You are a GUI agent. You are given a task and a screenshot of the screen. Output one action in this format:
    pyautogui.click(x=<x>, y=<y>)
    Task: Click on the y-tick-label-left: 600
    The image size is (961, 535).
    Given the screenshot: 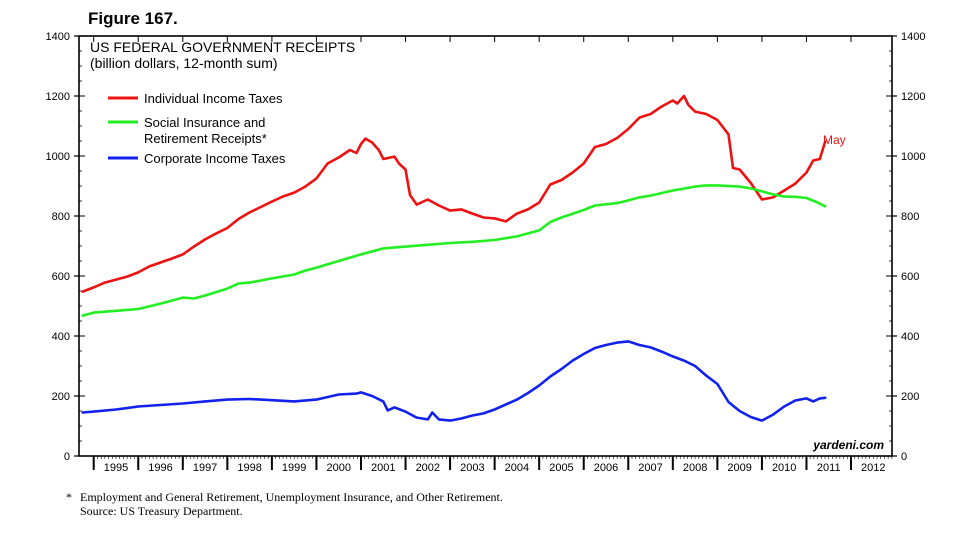 What is the action you would take?
    pyautogui.click(x=61, y=277)
    